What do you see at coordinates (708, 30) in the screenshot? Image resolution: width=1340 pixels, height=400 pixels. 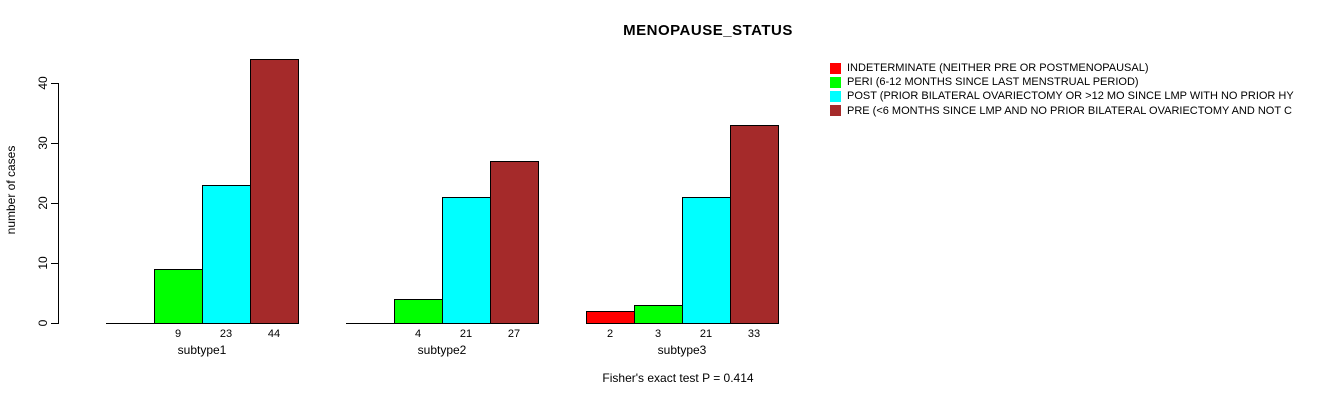 I see `chart-title: MENOPAUSE_STATUS` at bounding box center [708, 30].